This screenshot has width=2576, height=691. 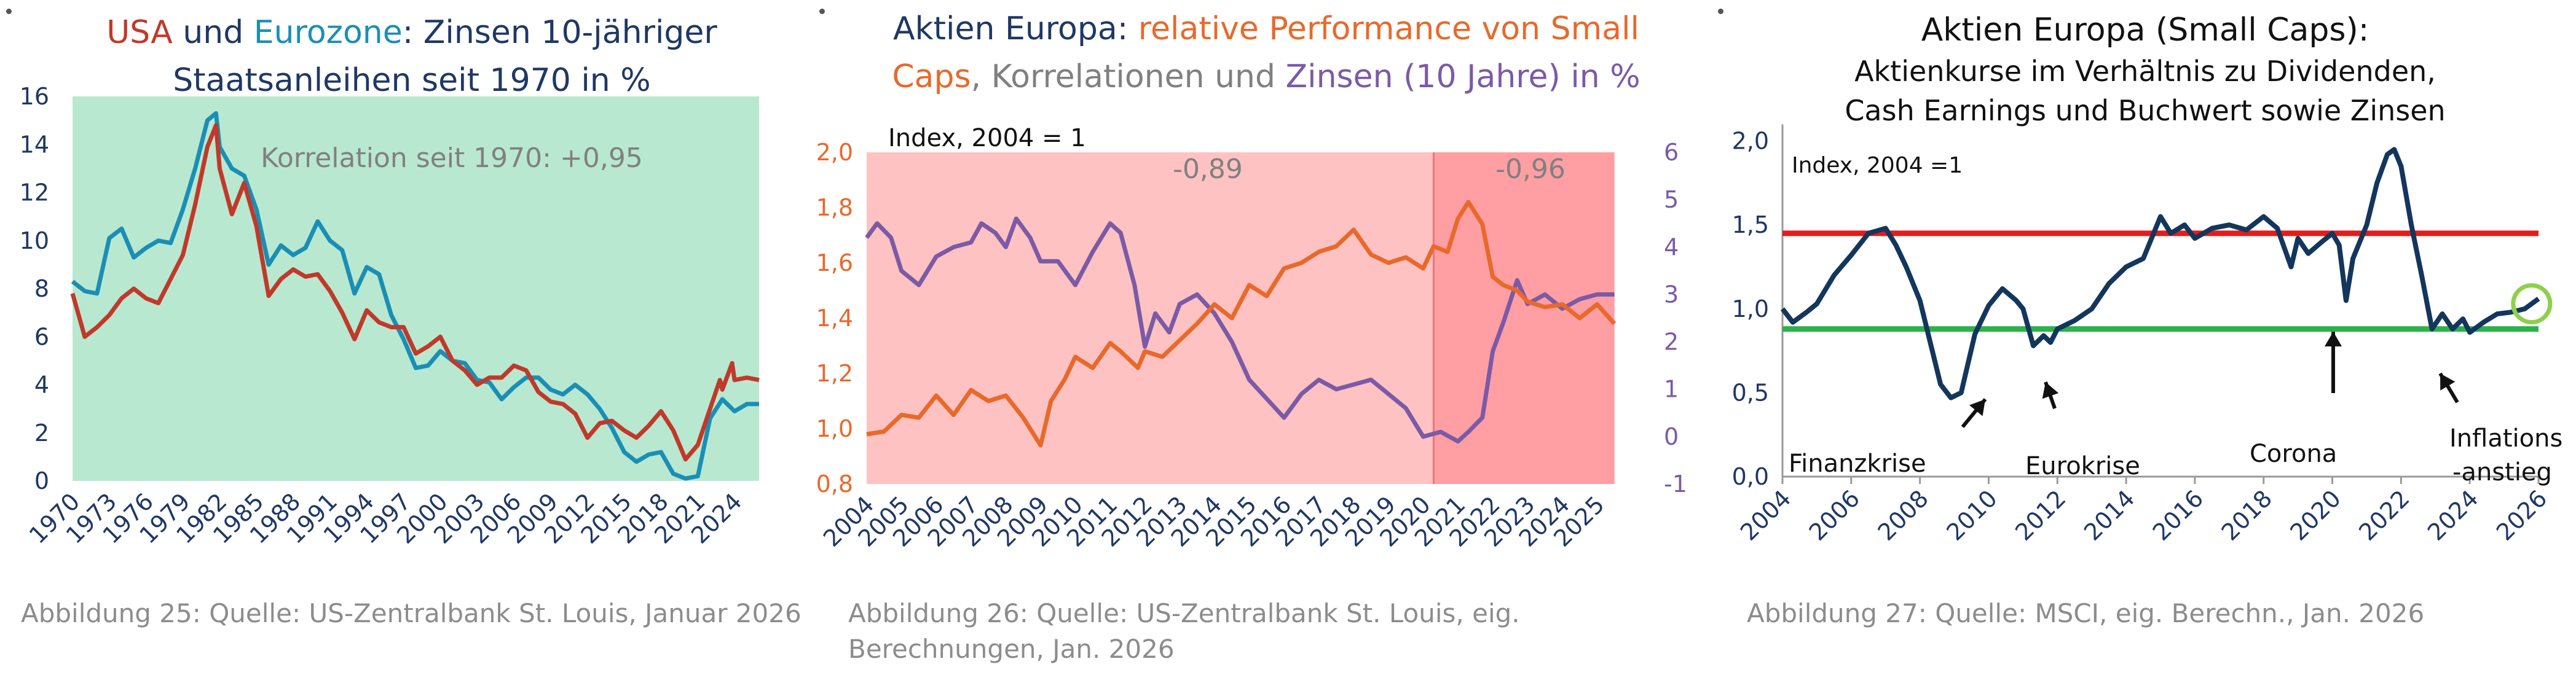 What do you see at coordinates (1672, 152) in the screenshot?
I see `y-right-tick-label: 6` at bounding box center [1672, 152].